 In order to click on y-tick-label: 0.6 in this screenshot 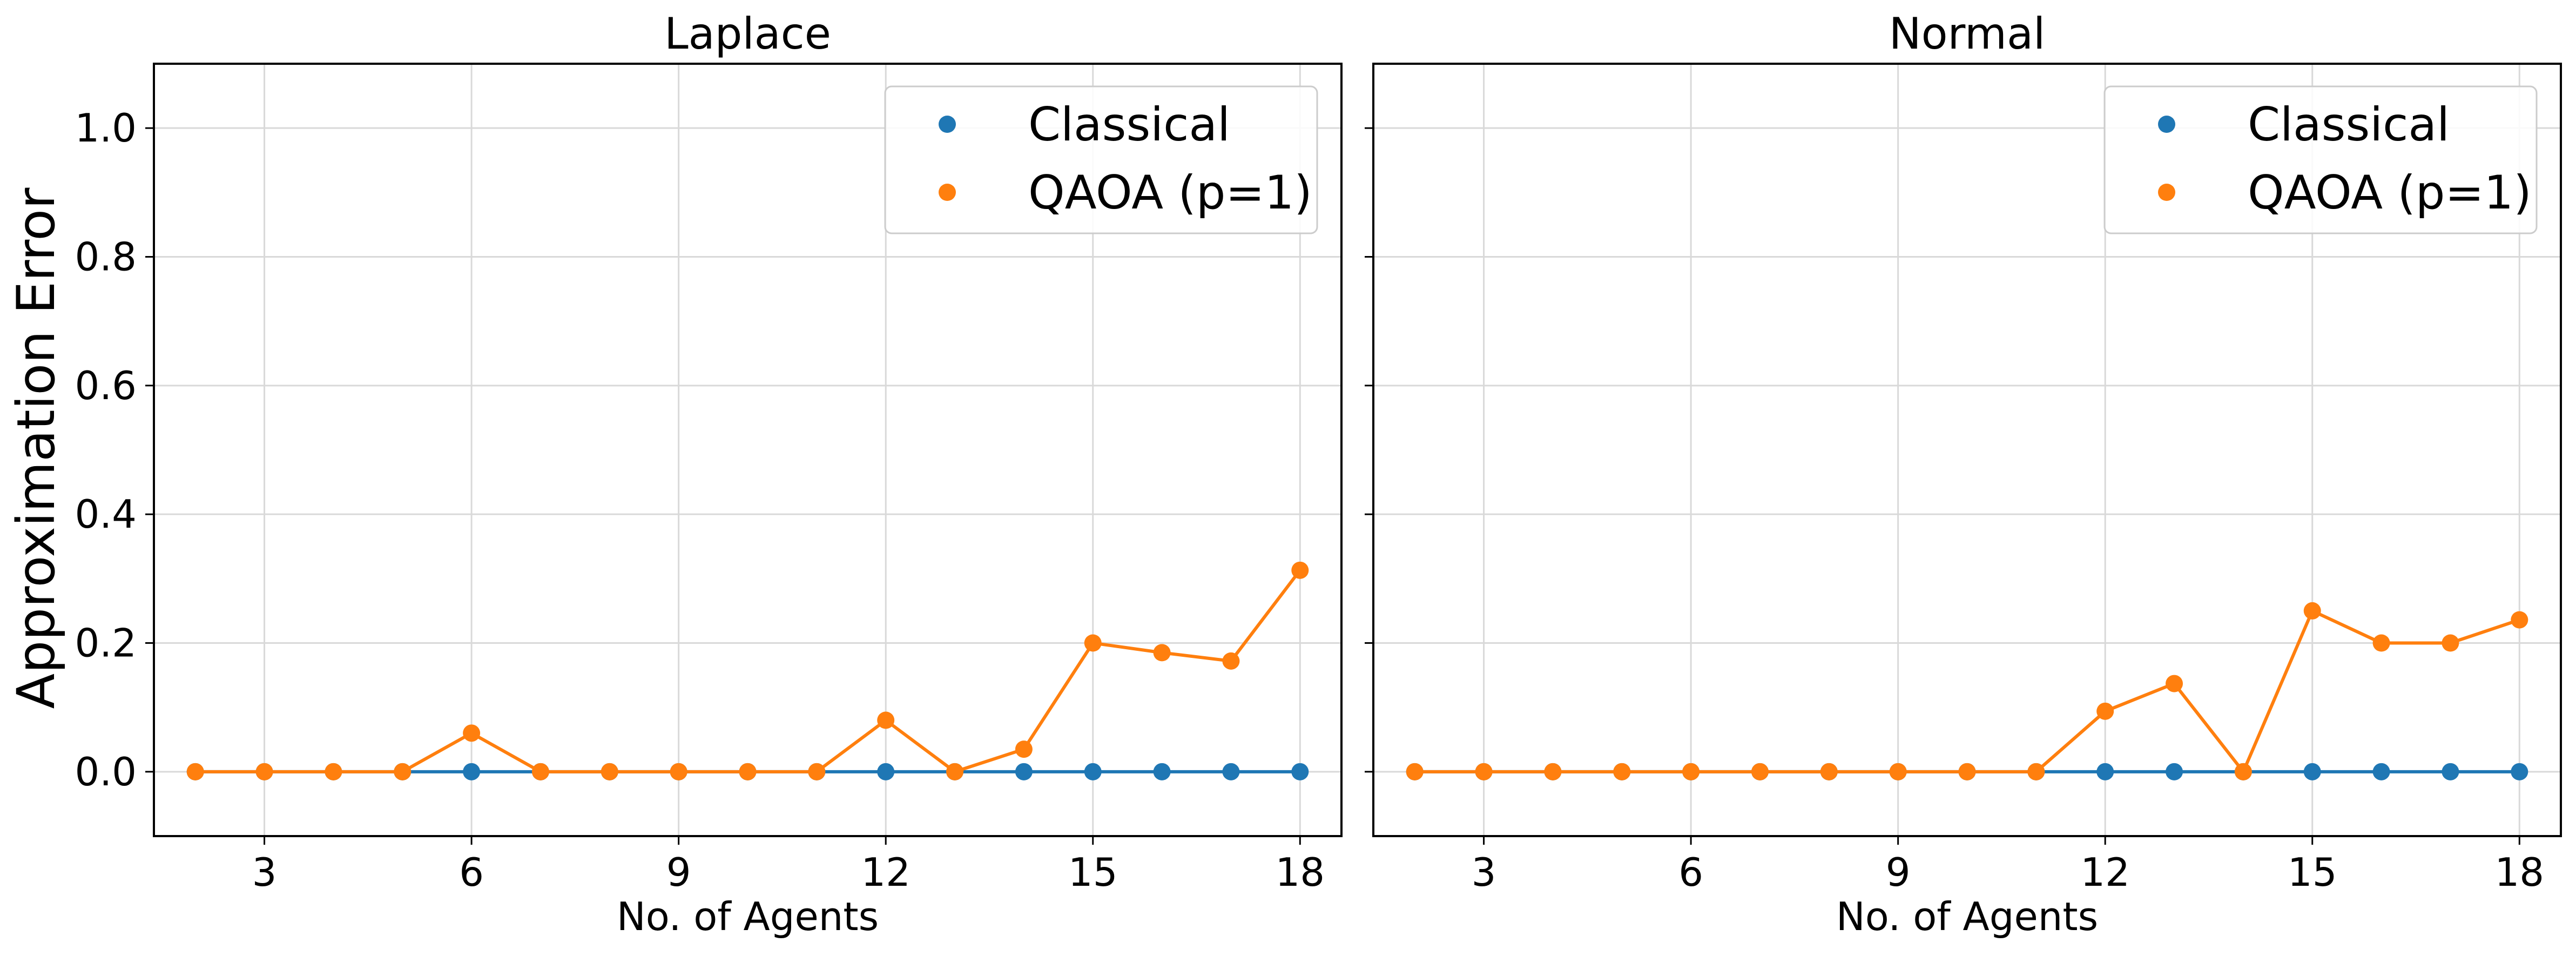, I will do `click(106, 385)`.